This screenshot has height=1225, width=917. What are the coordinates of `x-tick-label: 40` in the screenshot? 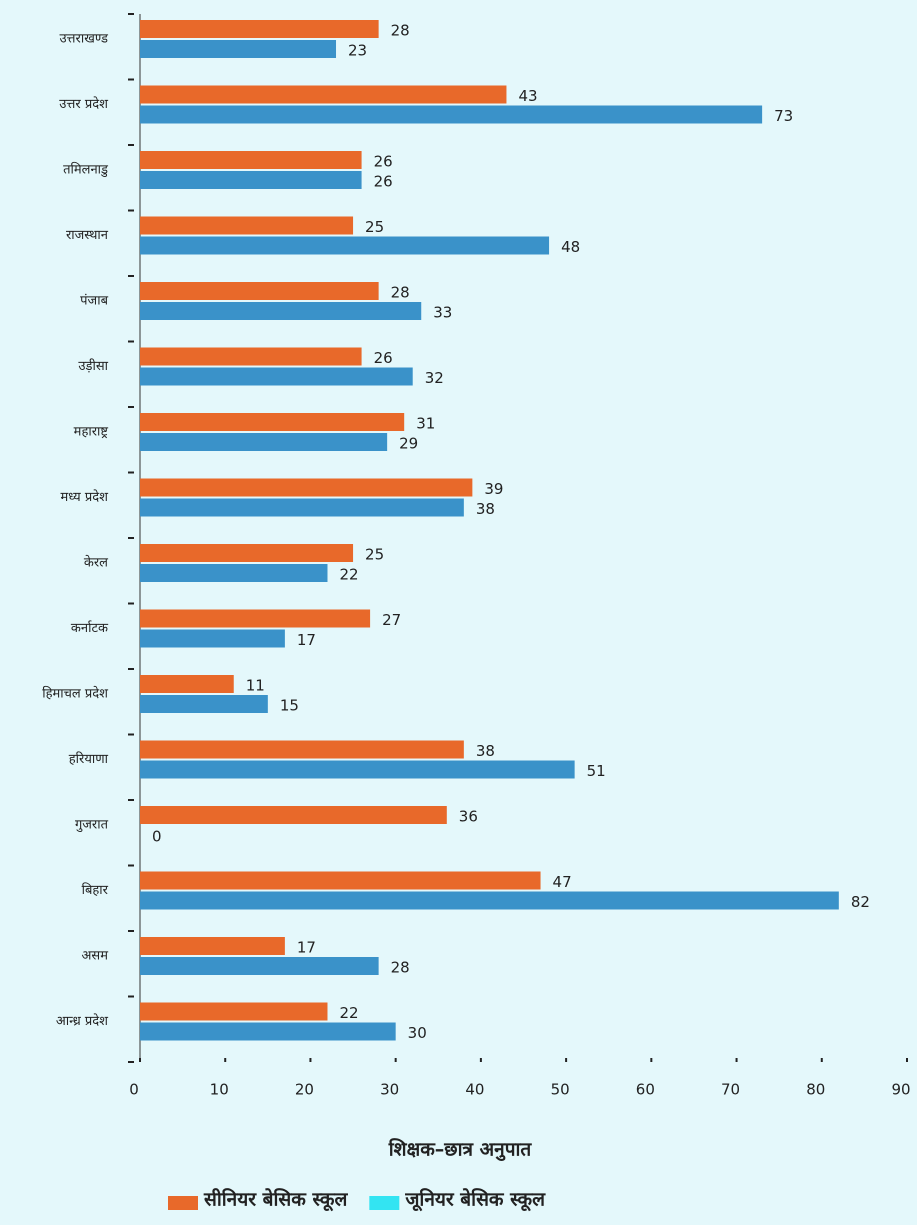 It's located at (474, 1090).